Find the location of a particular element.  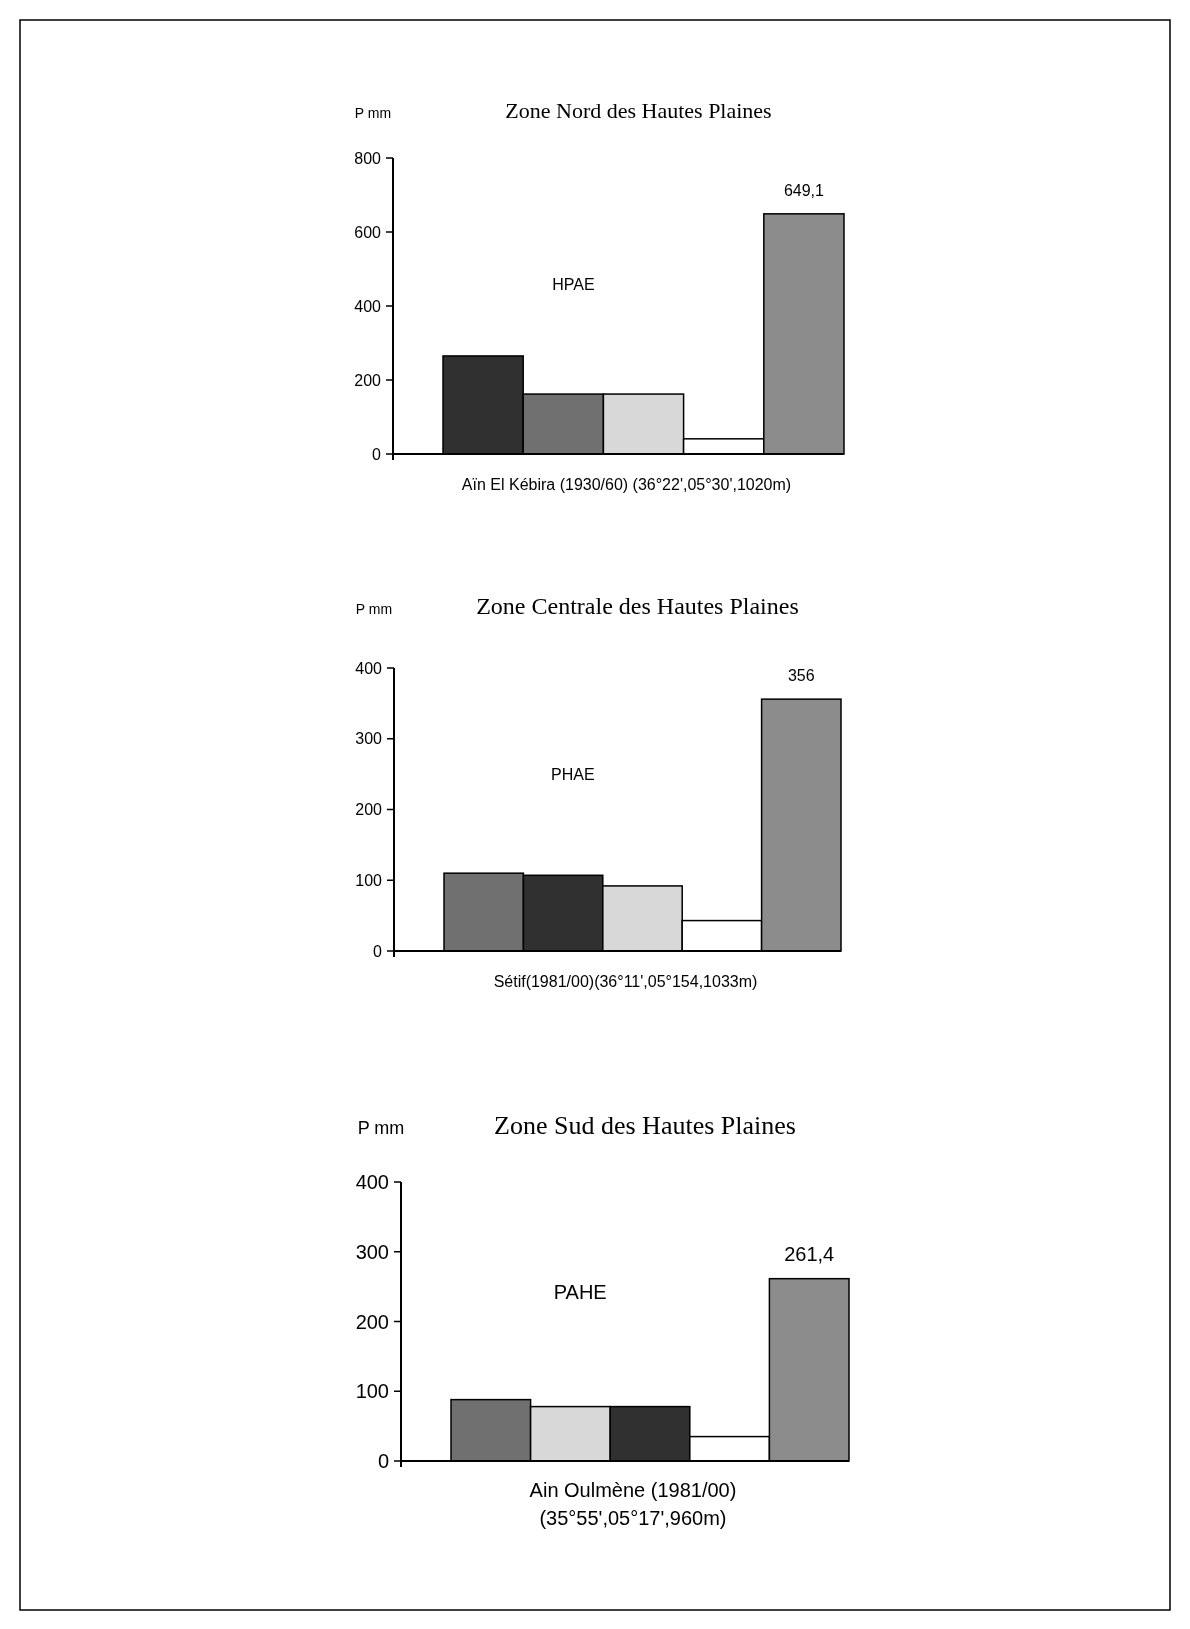

x-axis-title: Sétif(1981/00)(36°11',05°154,1033m) is located at coordinates (625, 981).